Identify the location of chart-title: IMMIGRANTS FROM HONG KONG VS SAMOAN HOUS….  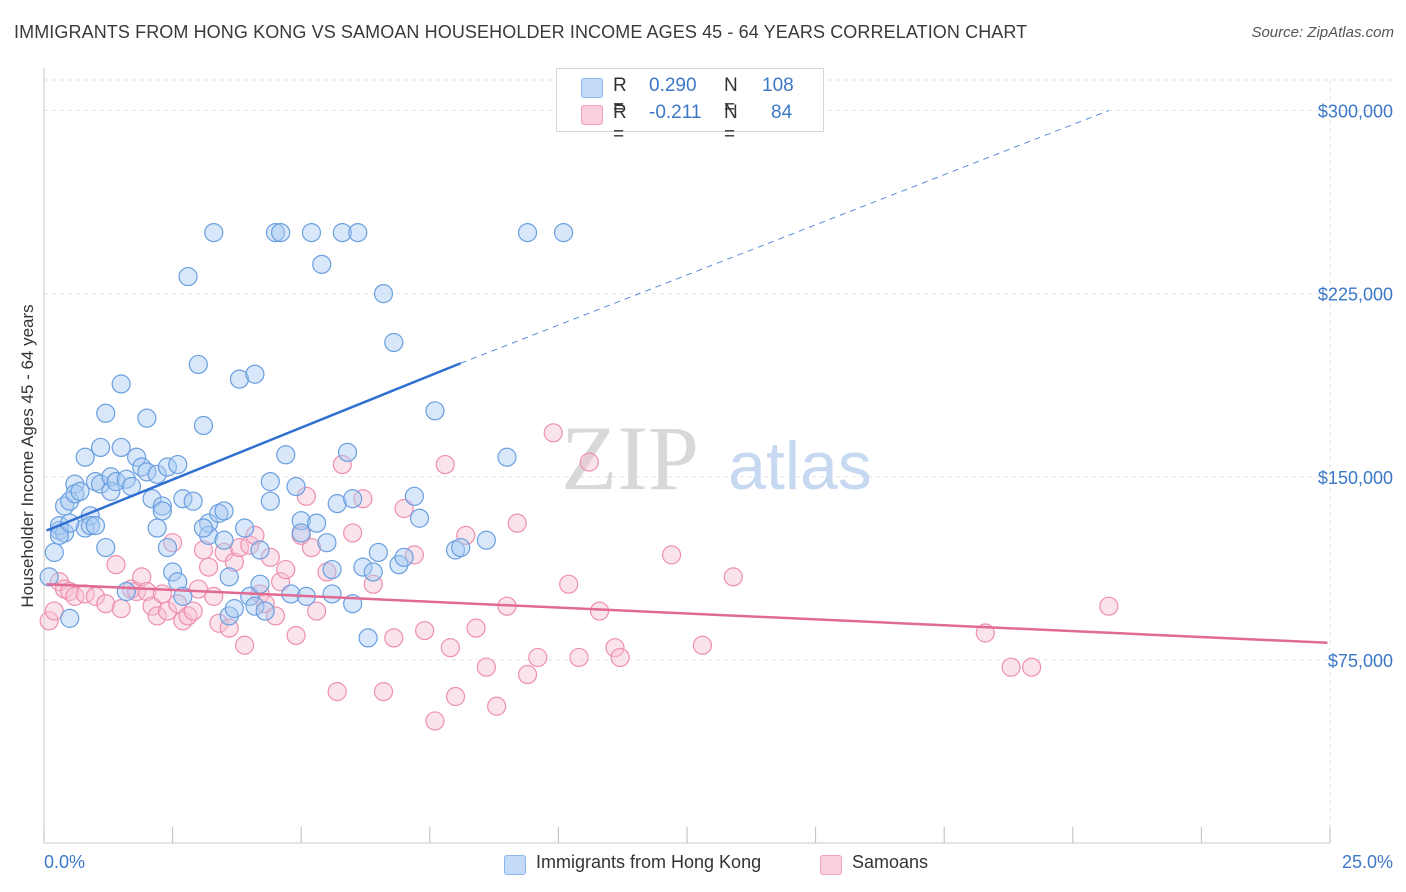
(521, 32).